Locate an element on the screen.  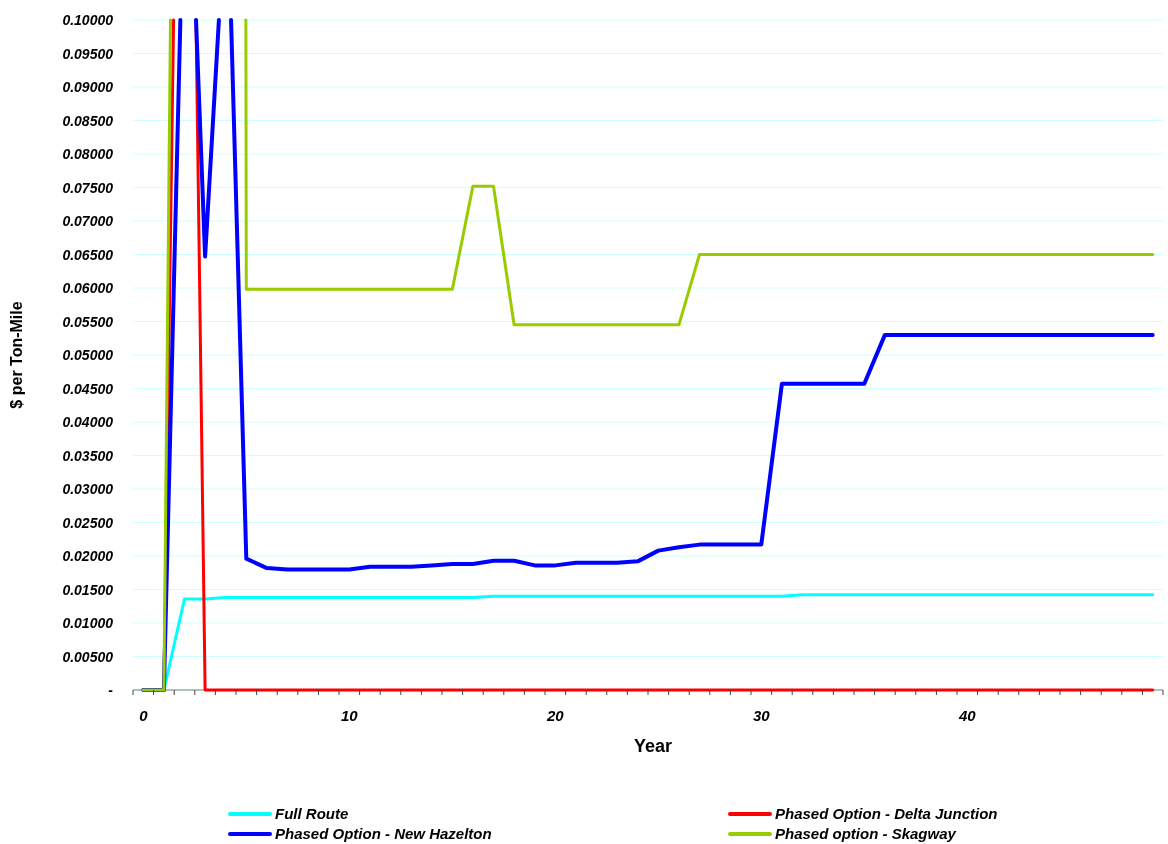
x-axis-title: Year is located at coordinates (653, 746).